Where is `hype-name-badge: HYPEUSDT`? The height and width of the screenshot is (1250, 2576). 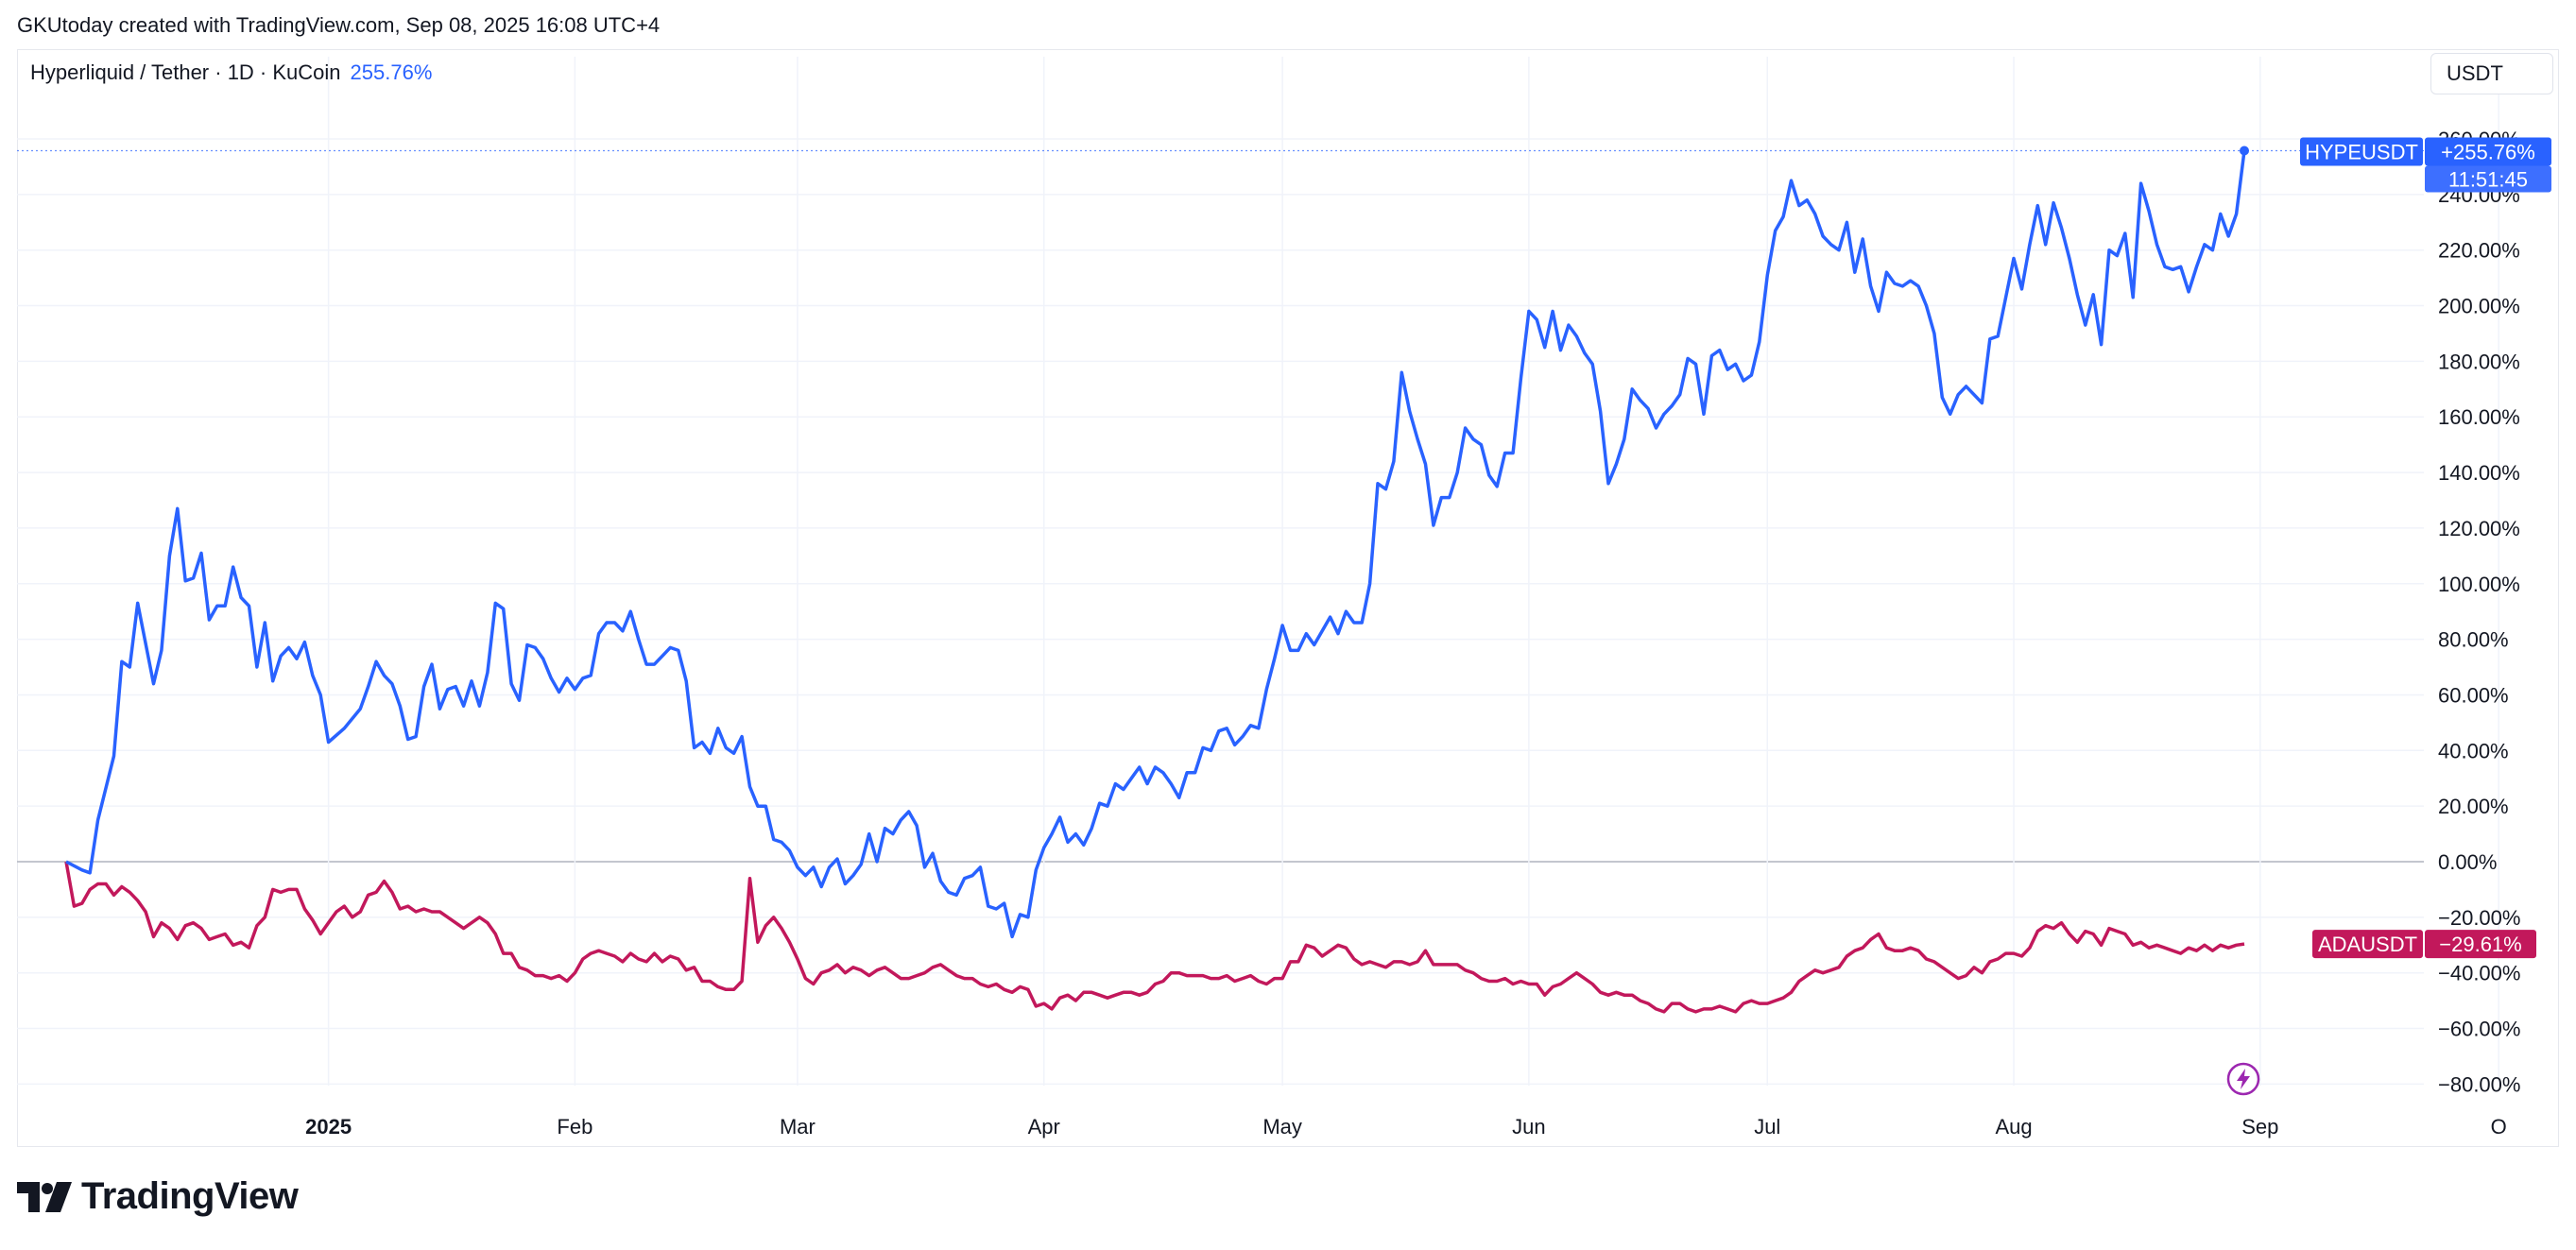
hype-name-badge: HYPEUSDT is located at coordinates (2361, 151).